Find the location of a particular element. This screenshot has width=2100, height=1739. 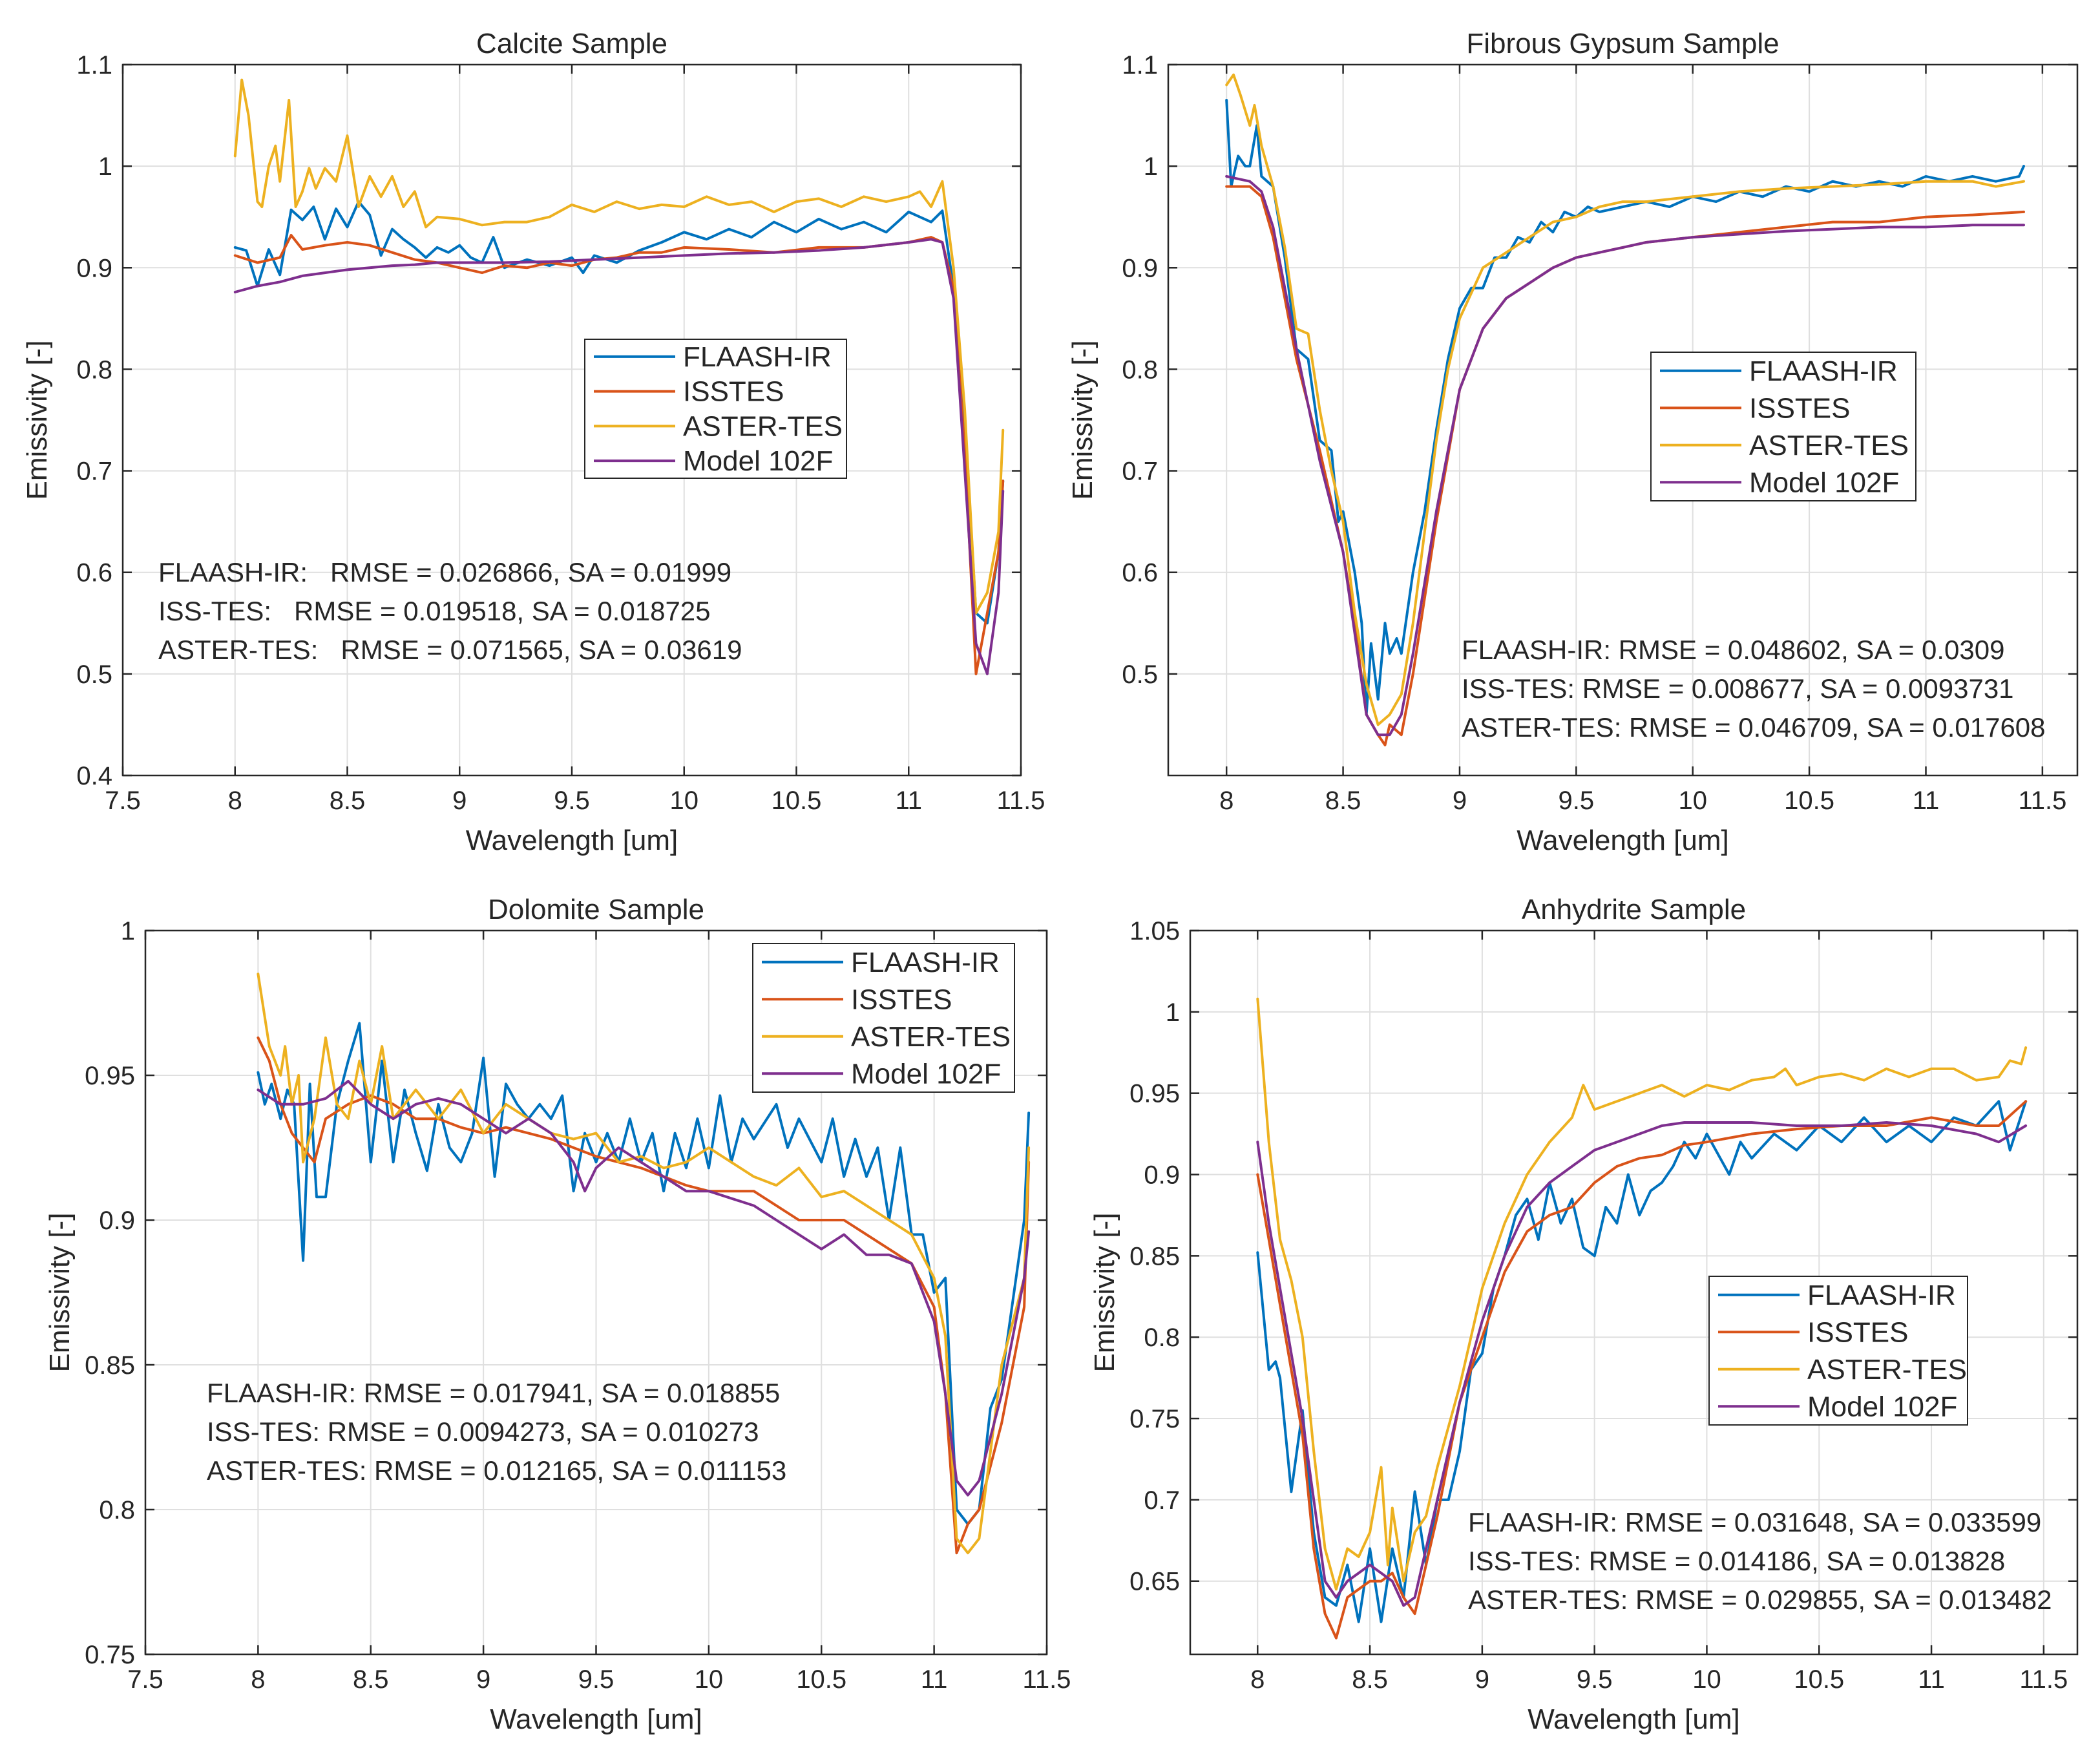

y-tick-label: 1.05 is located at coordinates (1155, 931).